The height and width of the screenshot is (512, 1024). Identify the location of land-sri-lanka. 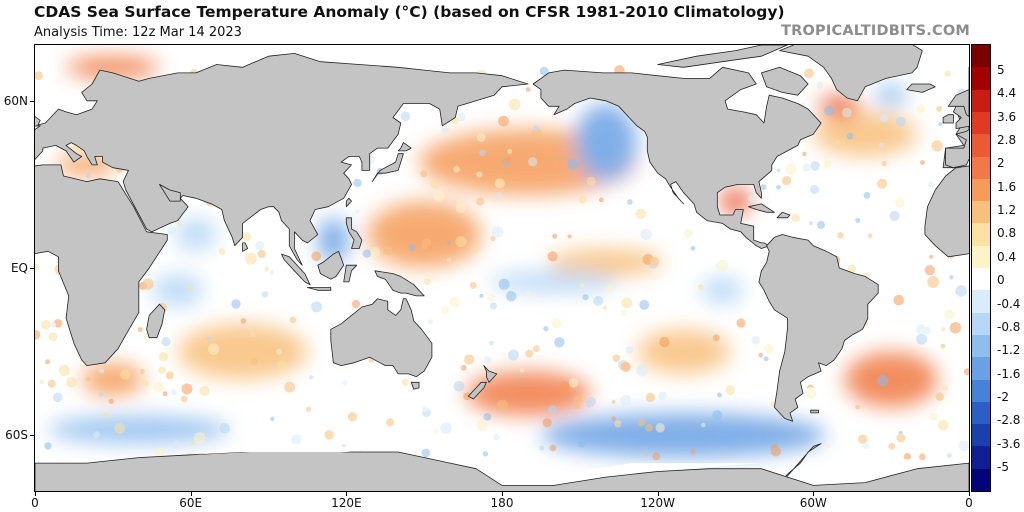
(245, 247).